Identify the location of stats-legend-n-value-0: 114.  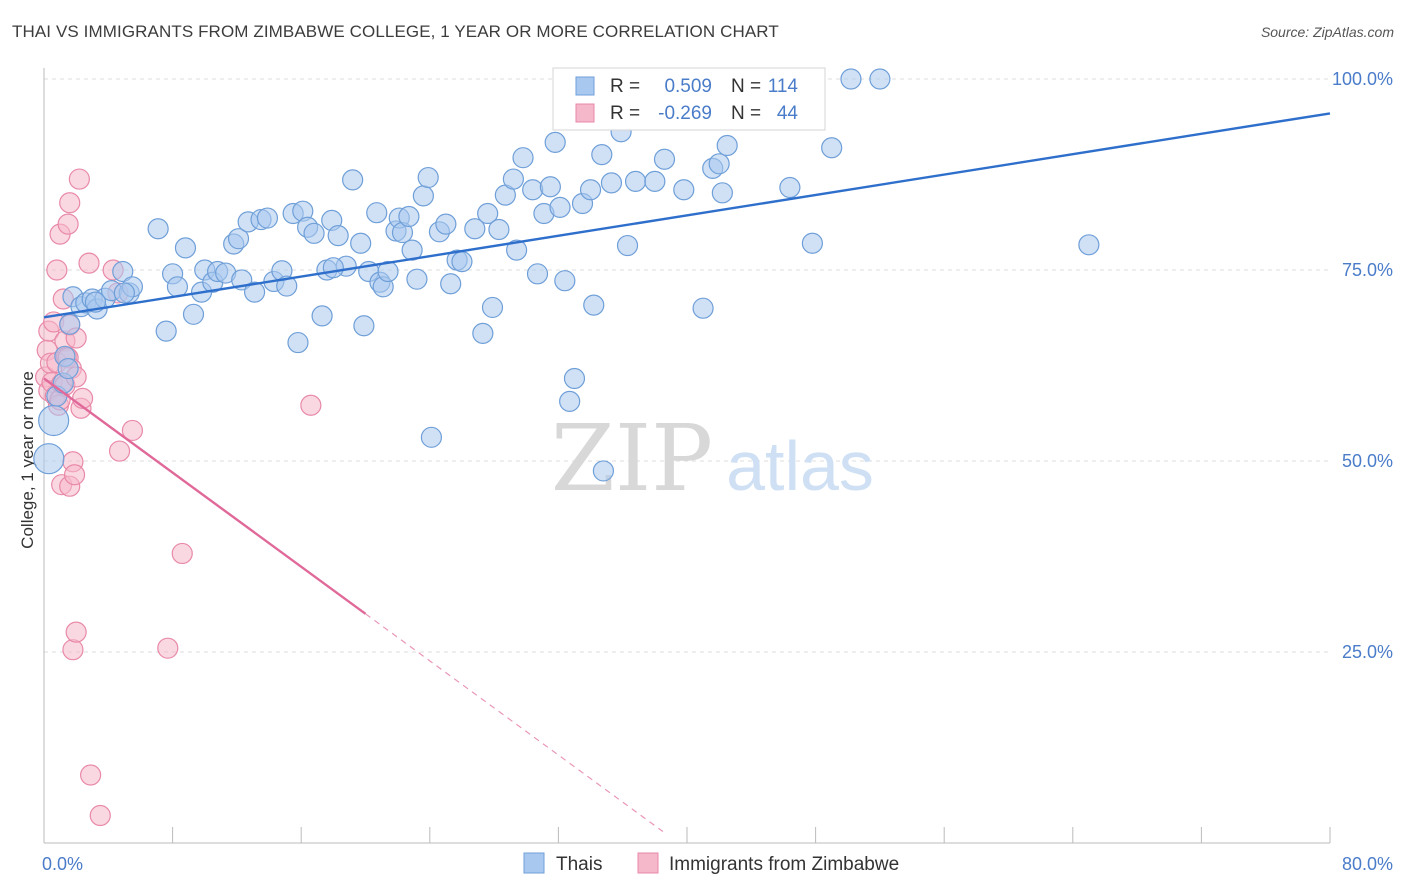
(783, 86).